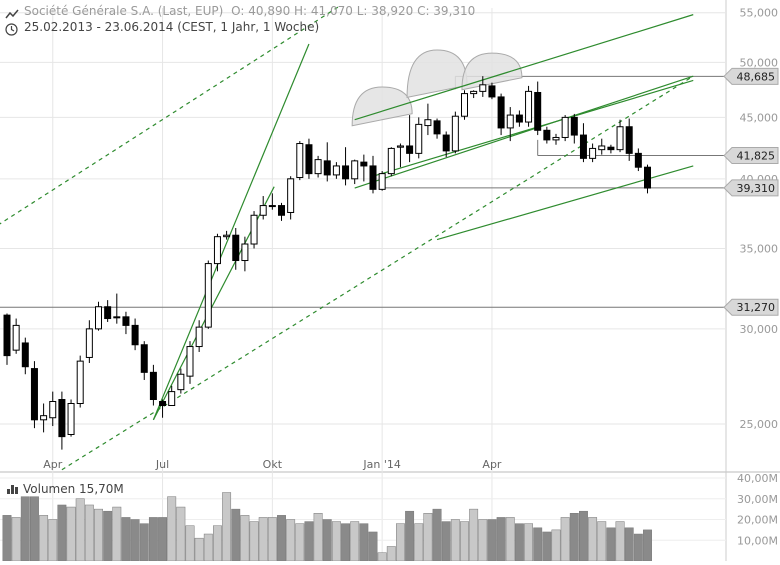 The height and width of the screenshot is (565, 780). I want to click on ohlc-values: O: 40,890 H: 41,070 L: 38,920 C: 39,310, so click(353, 11).